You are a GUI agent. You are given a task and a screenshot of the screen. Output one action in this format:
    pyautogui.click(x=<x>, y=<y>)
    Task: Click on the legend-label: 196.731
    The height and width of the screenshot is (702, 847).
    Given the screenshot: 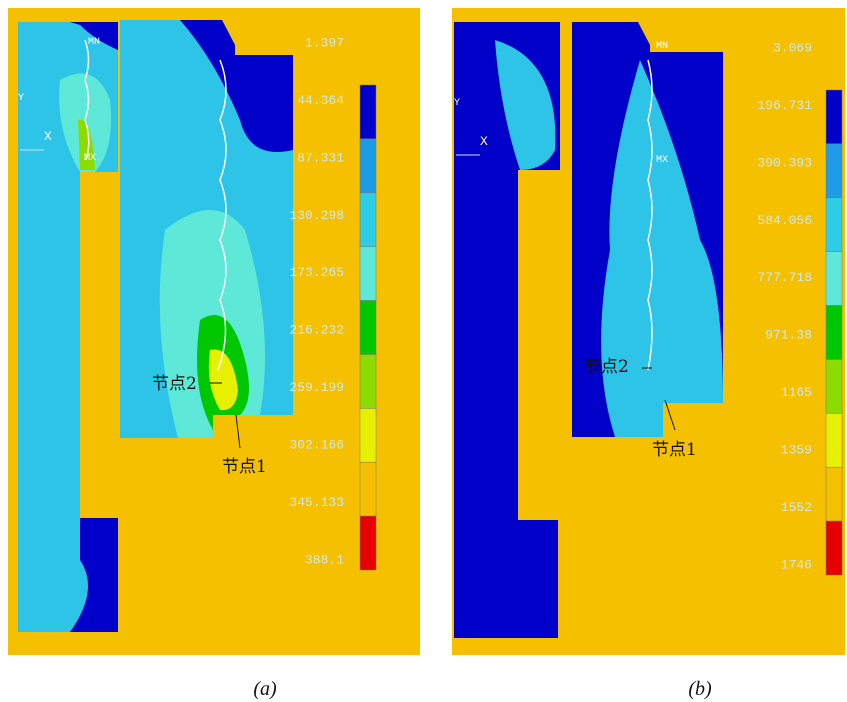 What is the action you would take?
    pyautogui.click(x=784, y=105)
    